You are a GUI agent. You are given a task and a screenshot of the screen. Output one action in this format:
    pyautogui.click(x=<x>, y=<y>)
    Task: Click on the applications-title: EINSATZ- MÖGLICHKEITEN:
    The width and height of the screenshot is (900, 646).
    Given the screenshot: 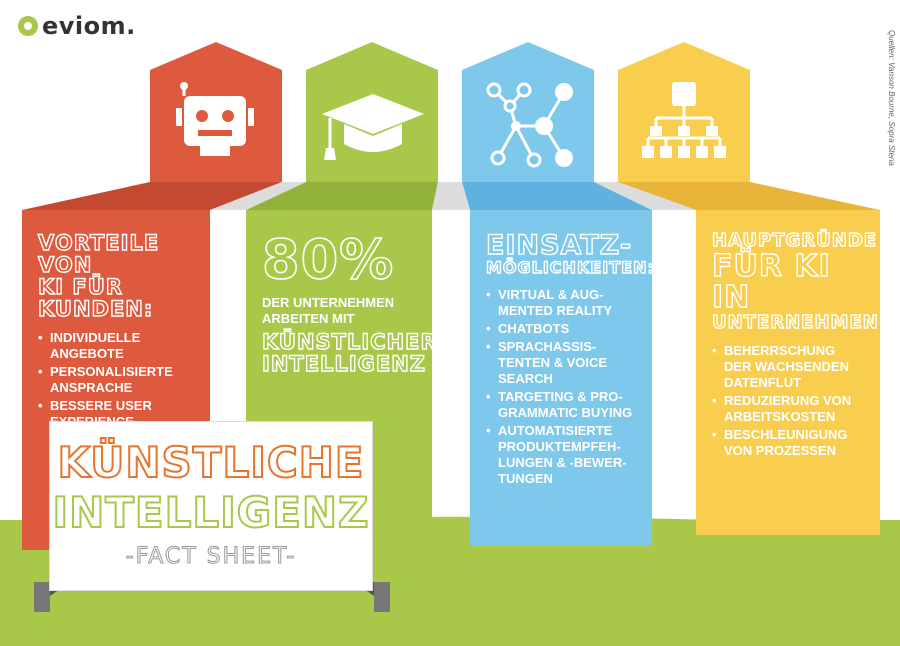 What is the action you would take?
    pyautogui.click(x=570, y=254)
    